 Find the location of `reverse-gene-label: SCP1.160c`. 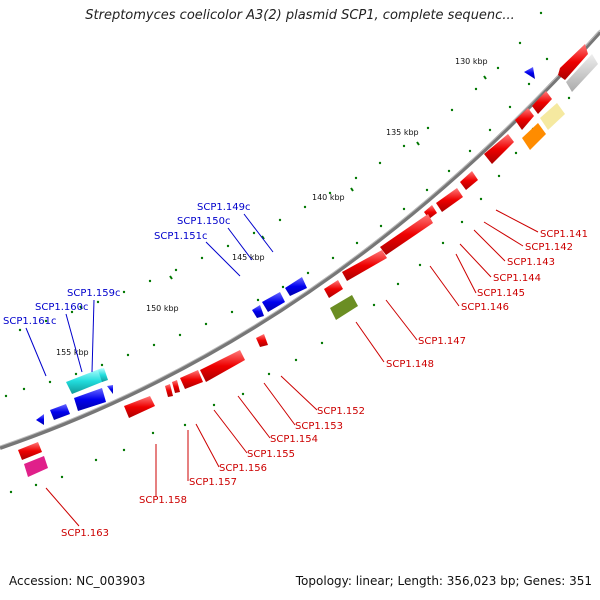

reverse-gene-label: SCP1.160c is located at coordinates (62, 307).